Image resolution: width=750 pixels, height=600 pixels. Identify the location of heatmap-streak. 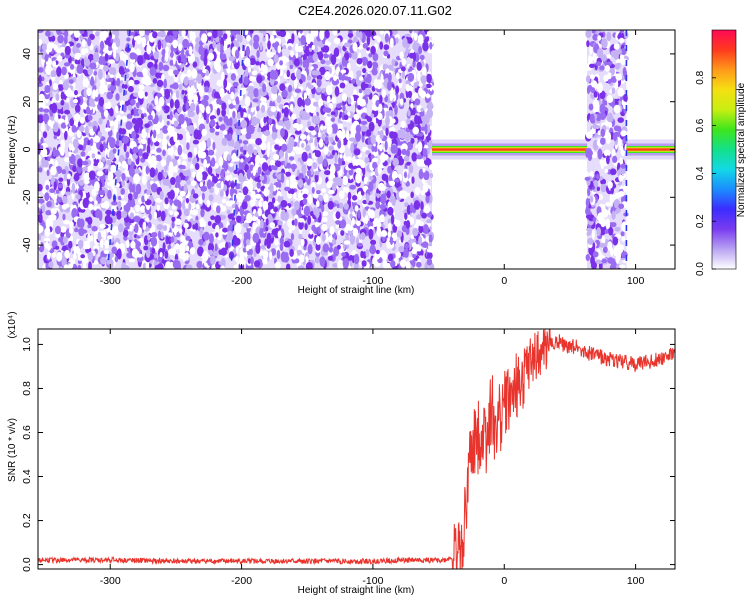
(238, 149).